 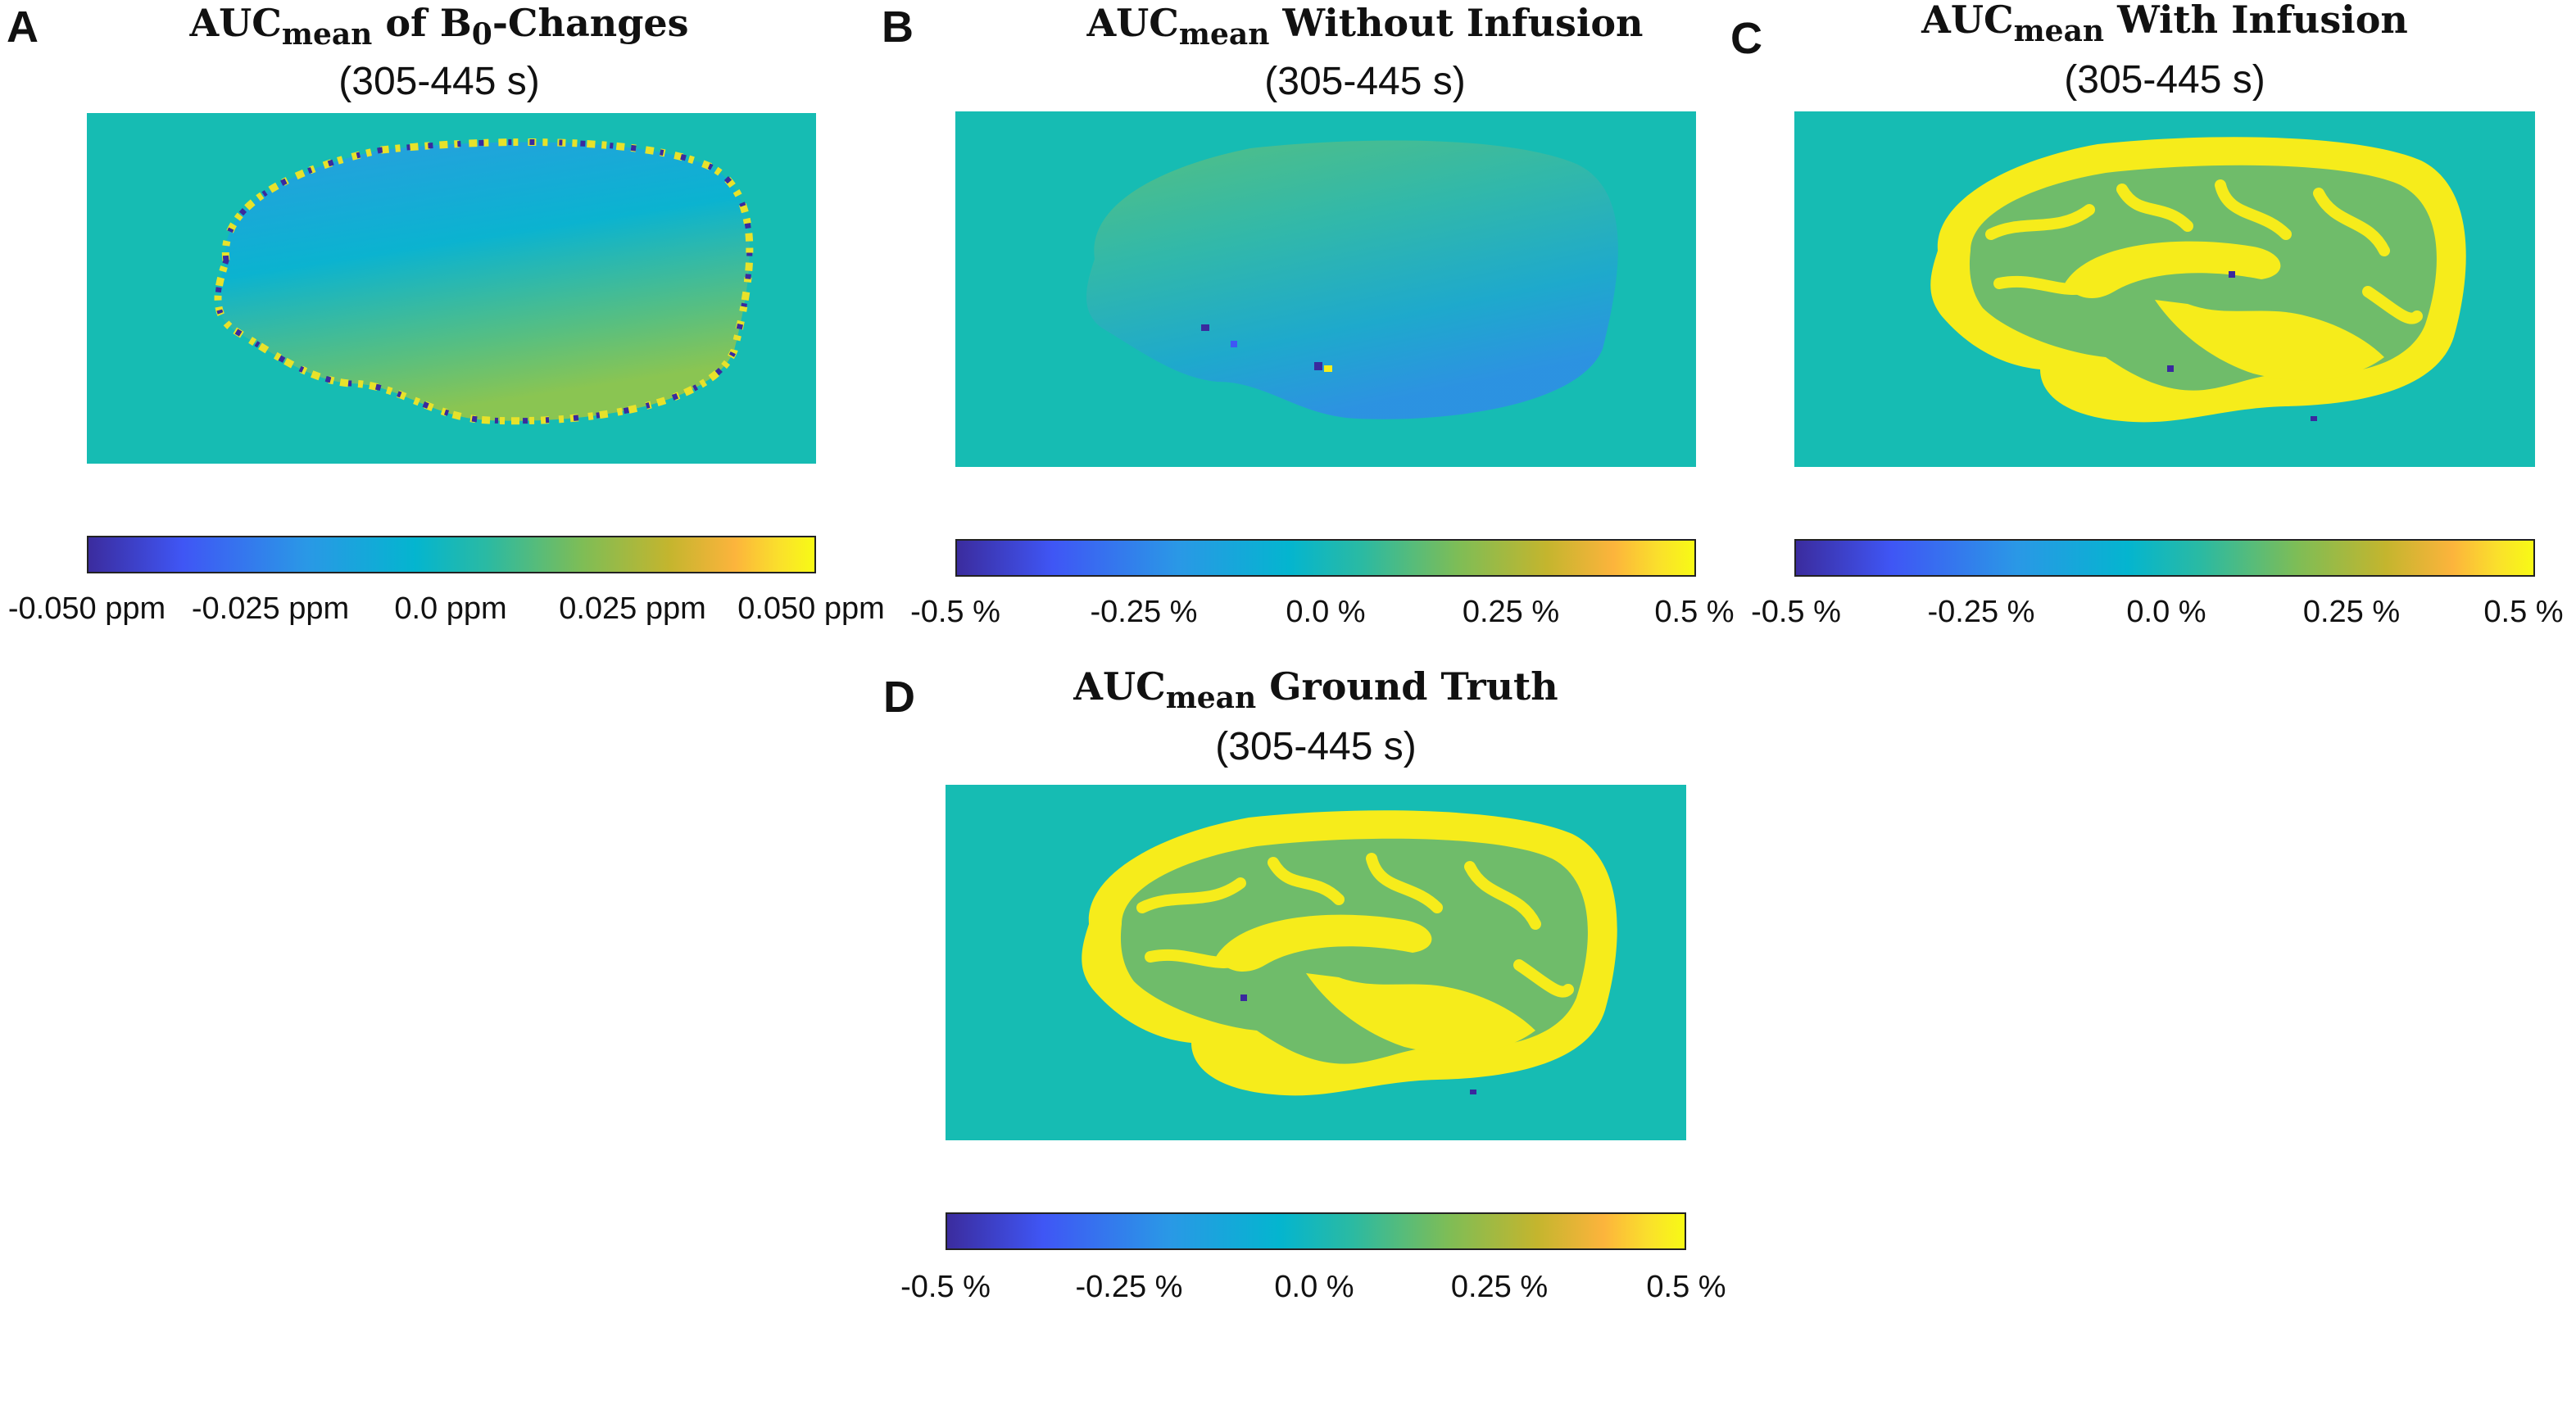 What do you see at coordinates (632, 608) in the screenshot?
I see `panel-a-tick-4: 0.025 ppm` at bounding box center [632, 608].